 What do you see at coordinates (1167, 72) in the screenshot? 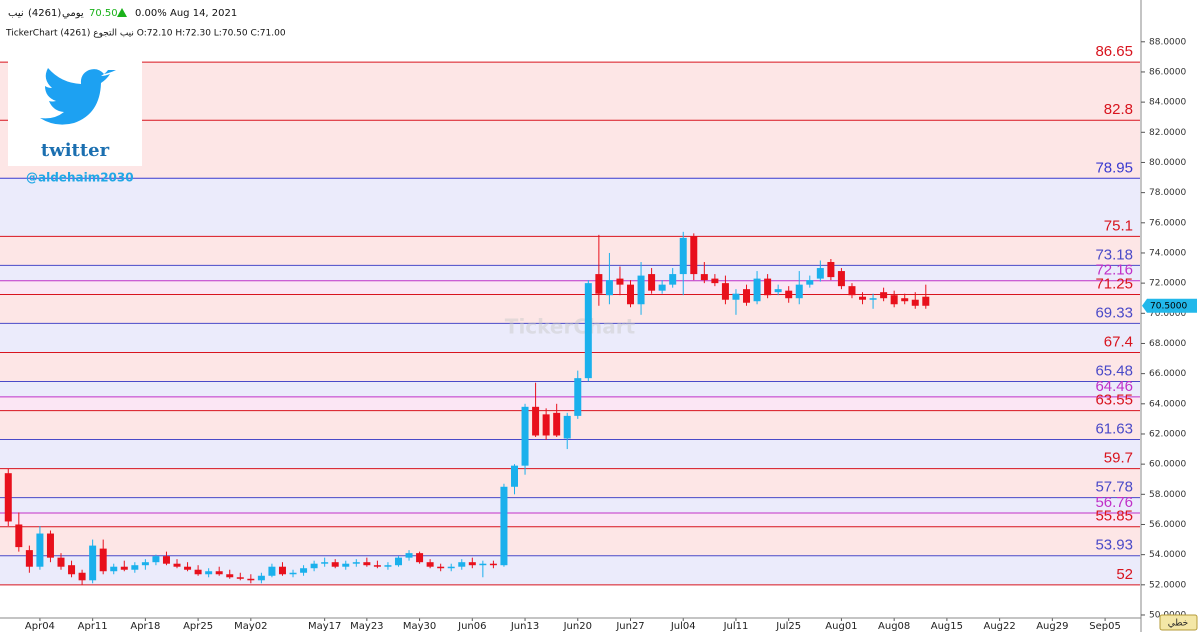
I see `y-tick-label: 86.0000` at bounding box center [1167, 72].